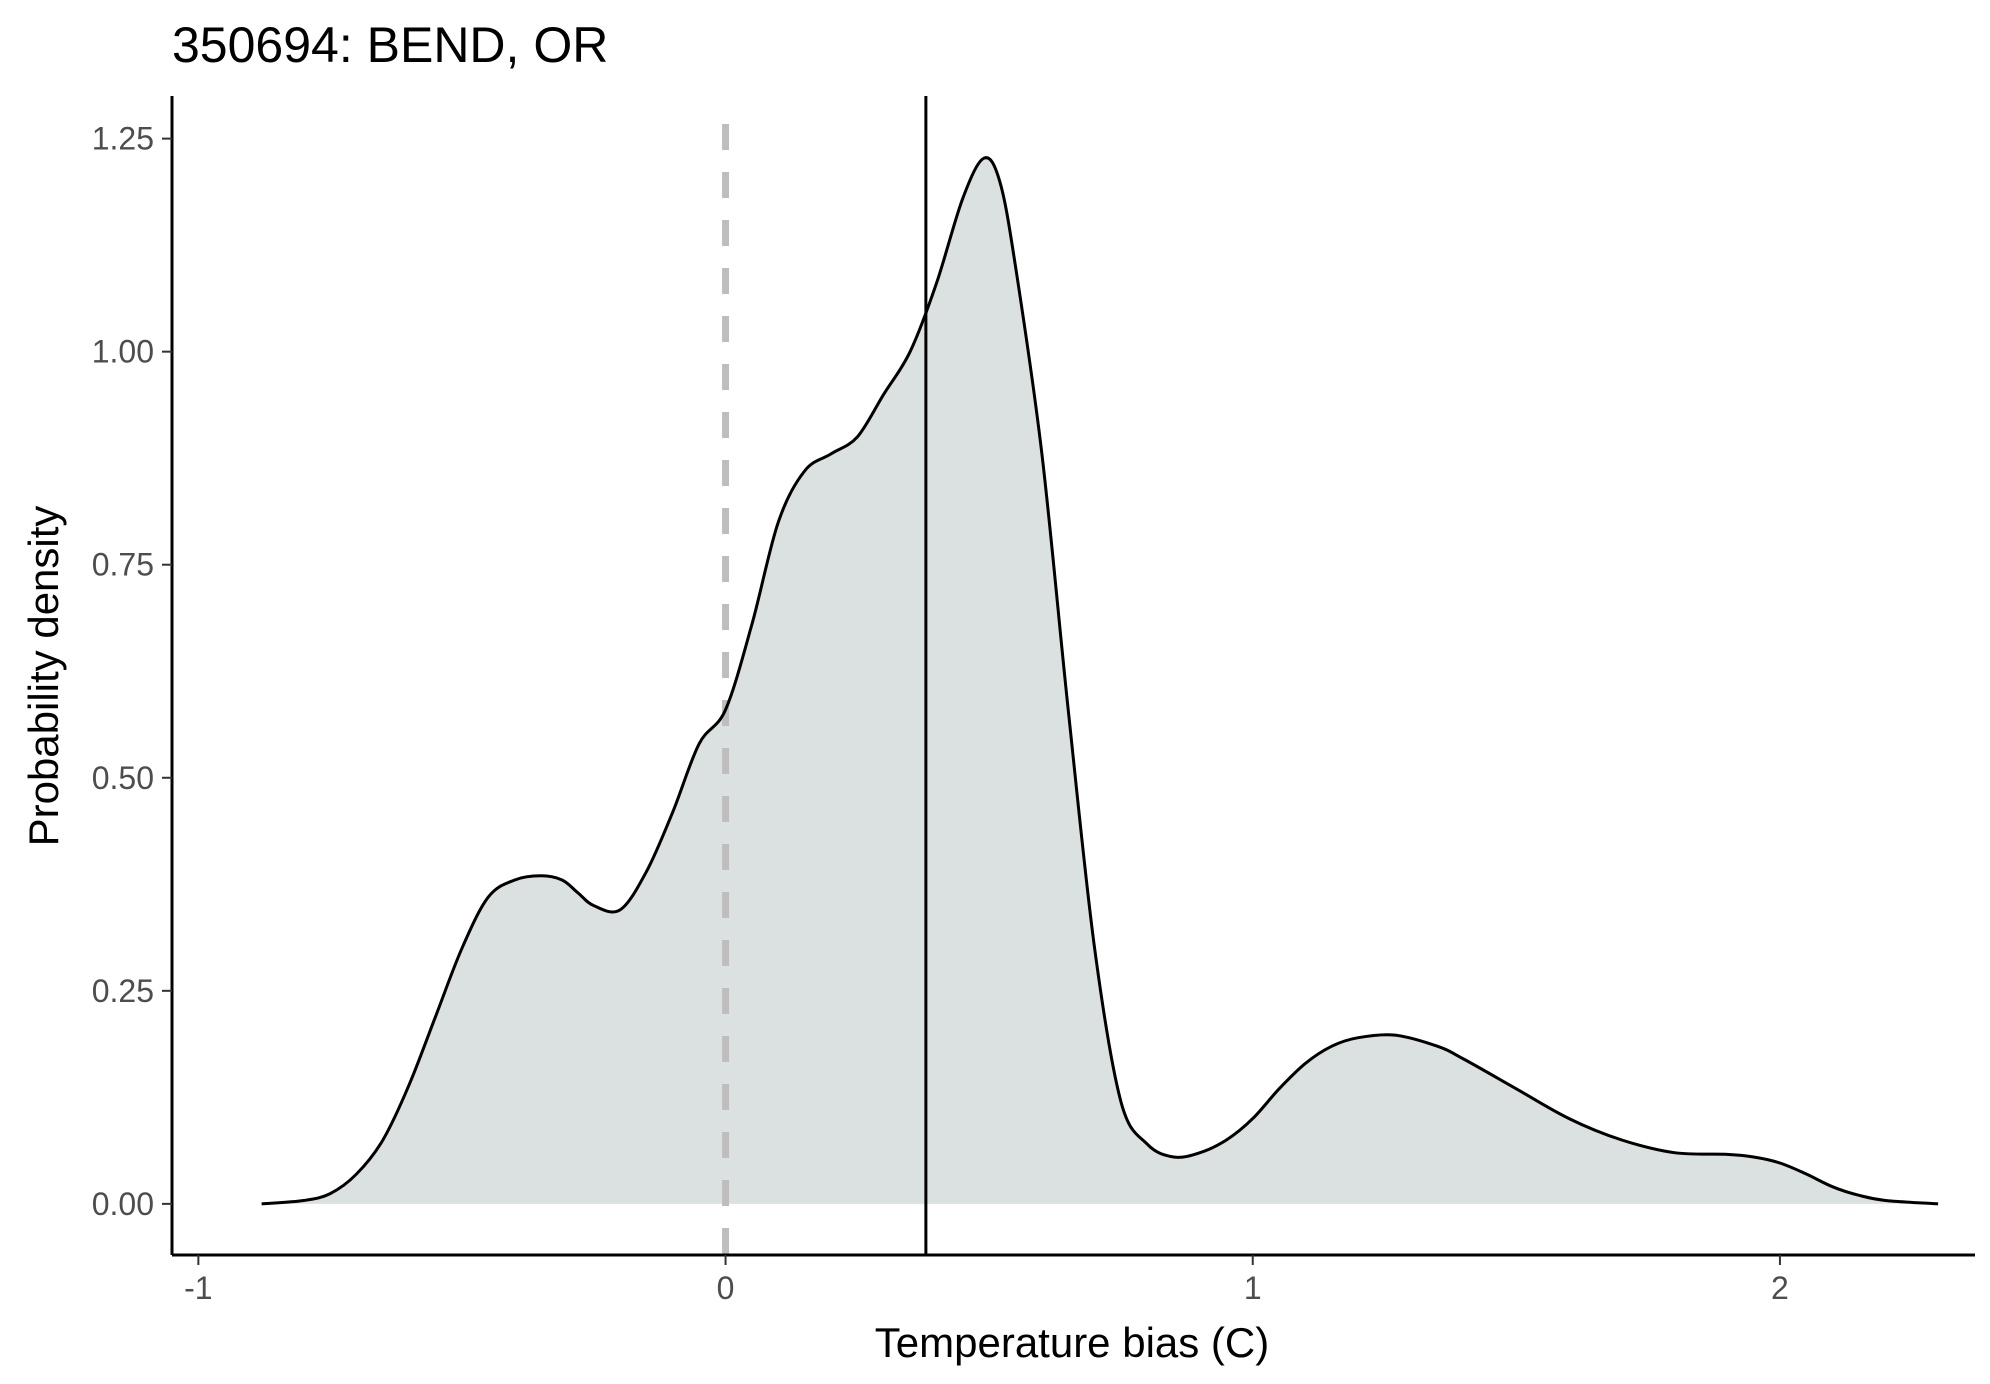  Describe the element at coordinates (1072, 1342) in the screenshot. I see `x-axis-title: Temperature bias (C)` at that location.